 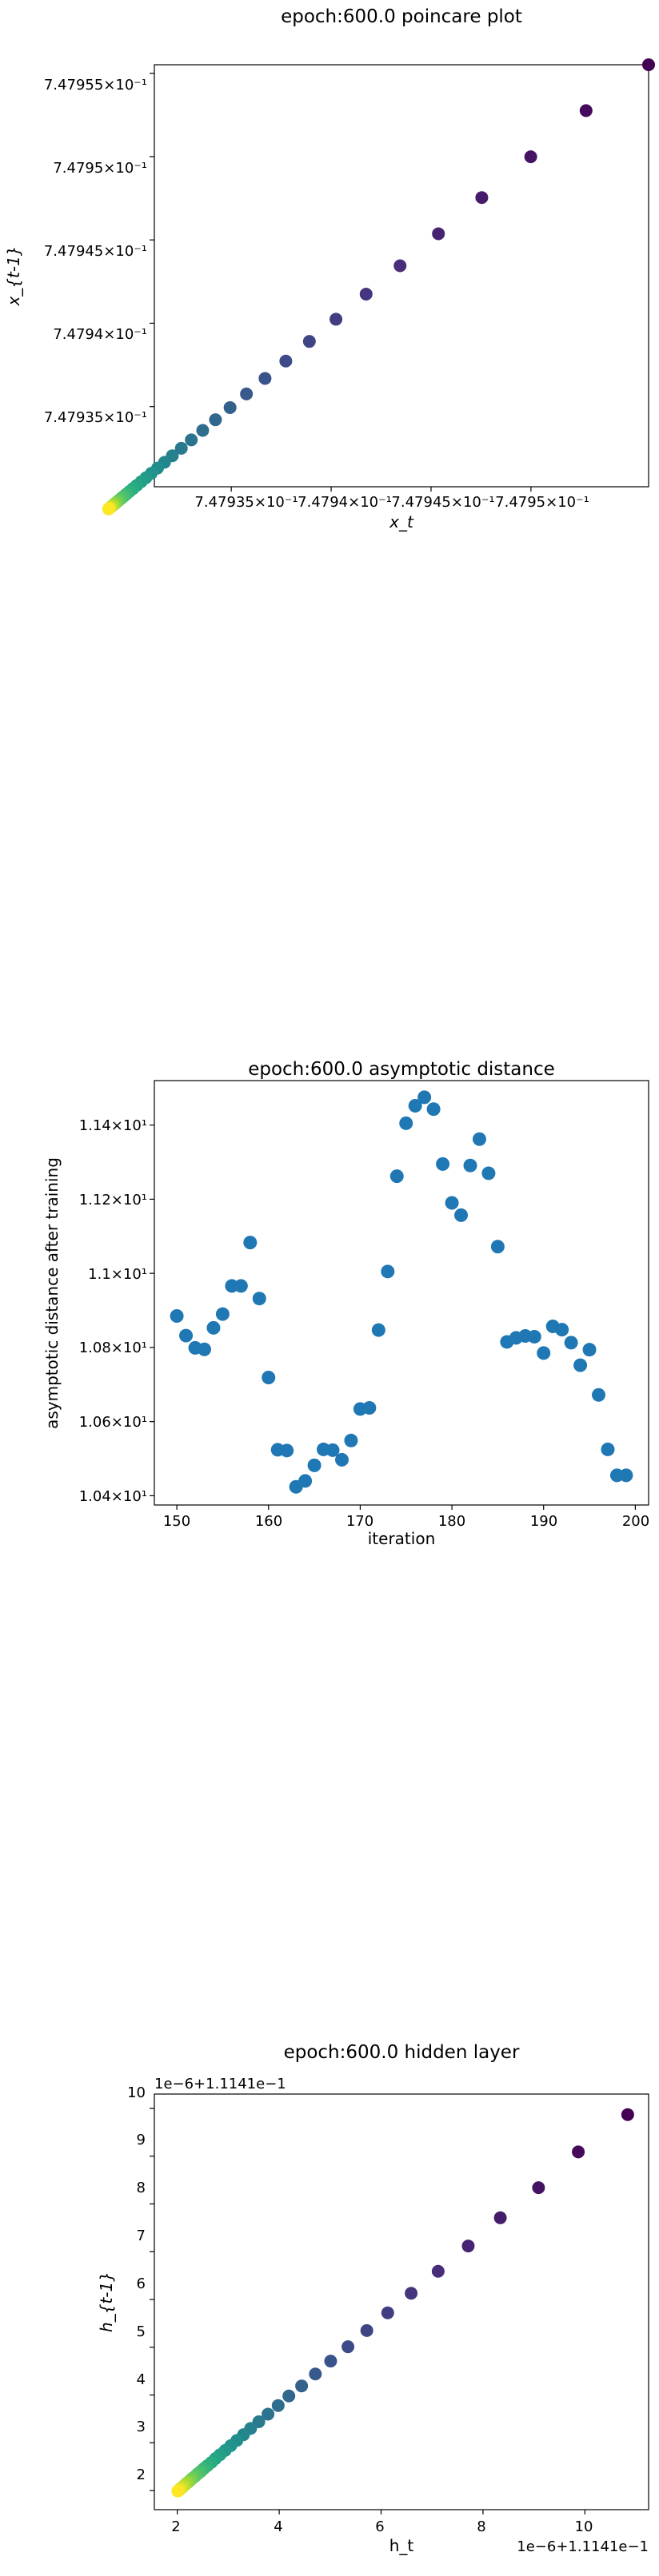 What do you see at coordinates (401, 16) in the screenshot?
I see `chart-title: epoch:600.0 poincare plot` at bounding box center [401, 16].